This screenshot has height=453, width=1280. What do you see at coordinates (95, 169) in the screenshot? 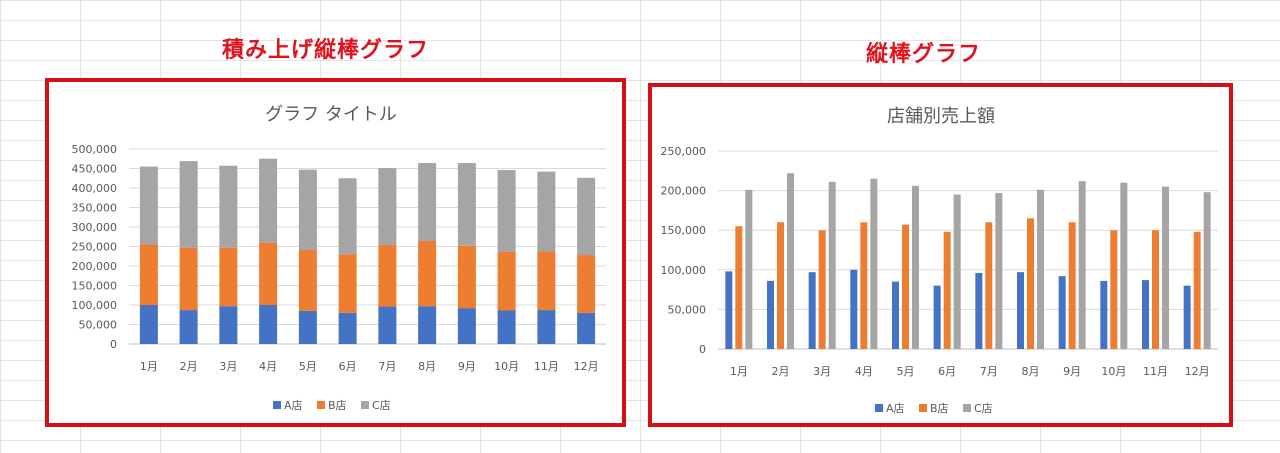
I see `y-tick-label: 450,000` at bounding box center [95, 169].